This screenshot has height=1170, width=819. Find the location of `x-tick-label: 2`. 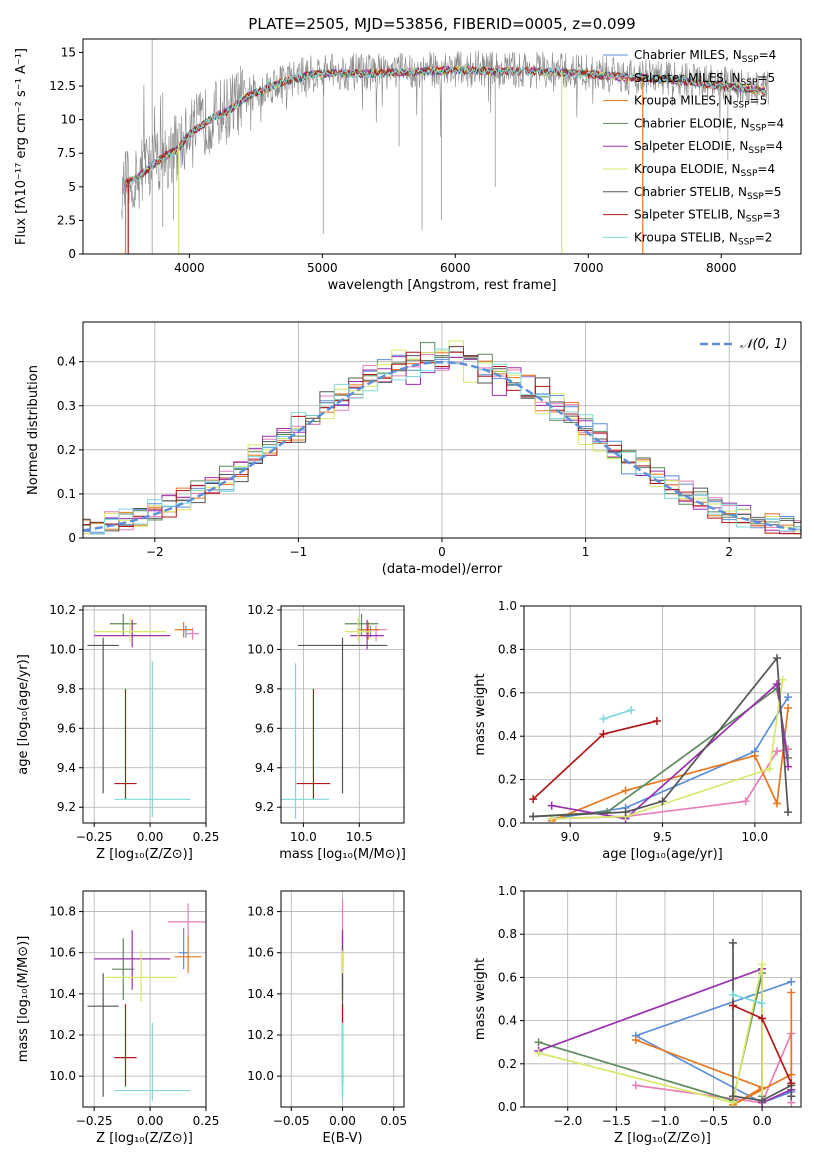

x-tick-label: 2 is located at coordinates (729, 552).